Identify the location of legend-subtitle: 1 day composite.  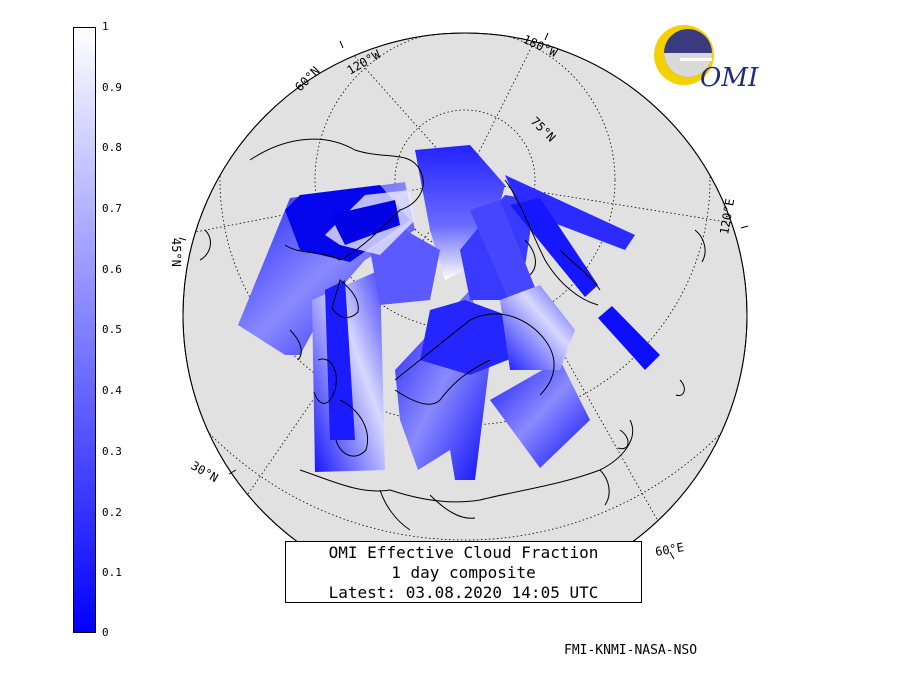
(463, 572).